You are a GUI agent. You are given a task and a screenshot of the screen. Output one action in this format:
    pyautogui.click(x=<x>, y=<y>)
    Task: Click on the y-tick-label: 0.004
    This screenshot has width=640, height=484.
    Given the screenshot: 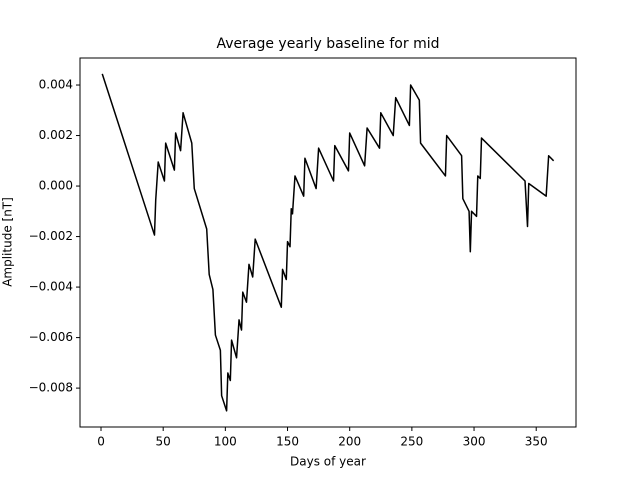 What is the action you would take?
    pyautogui.click(x=56, y=85)
    